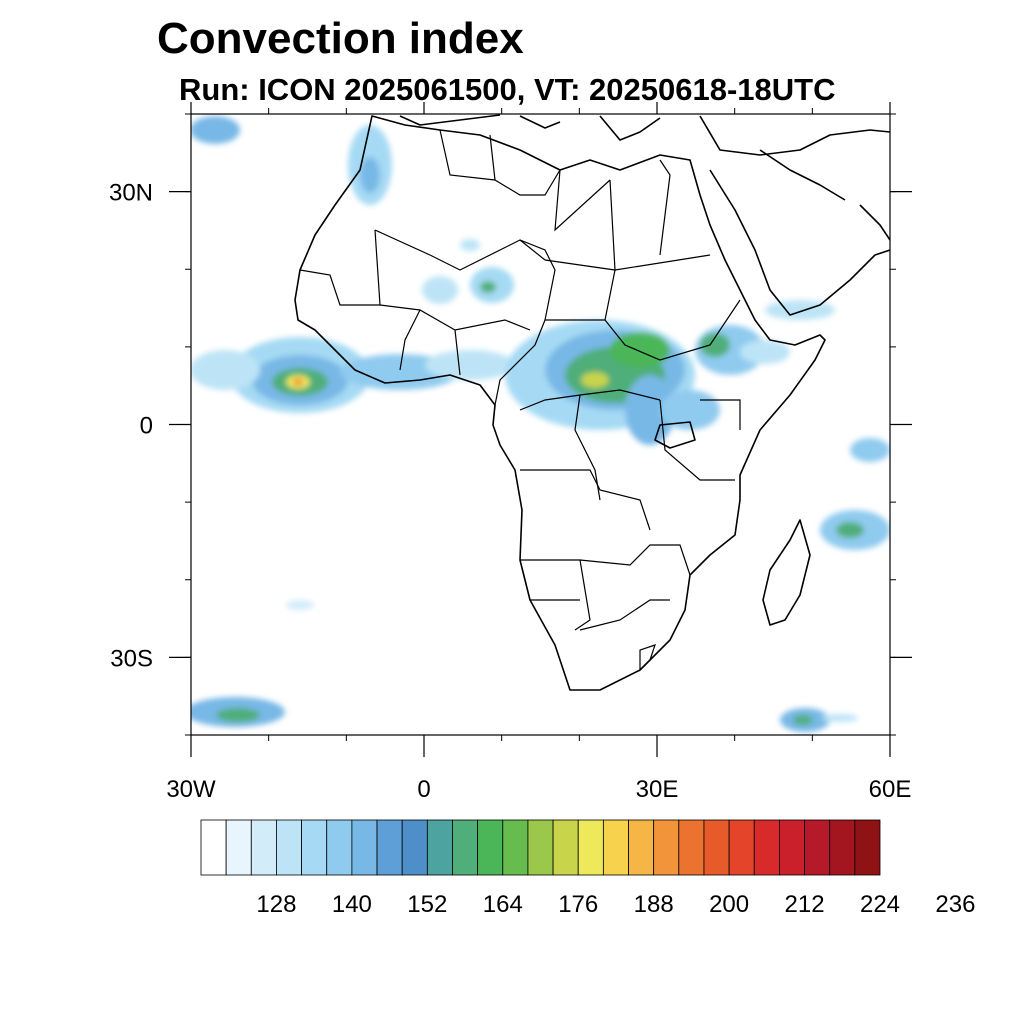 The image size is (1024, 1024). Describe the element at coordinates (503, 904) in the screenshot. I see `colorbar-label: 164` at that location.